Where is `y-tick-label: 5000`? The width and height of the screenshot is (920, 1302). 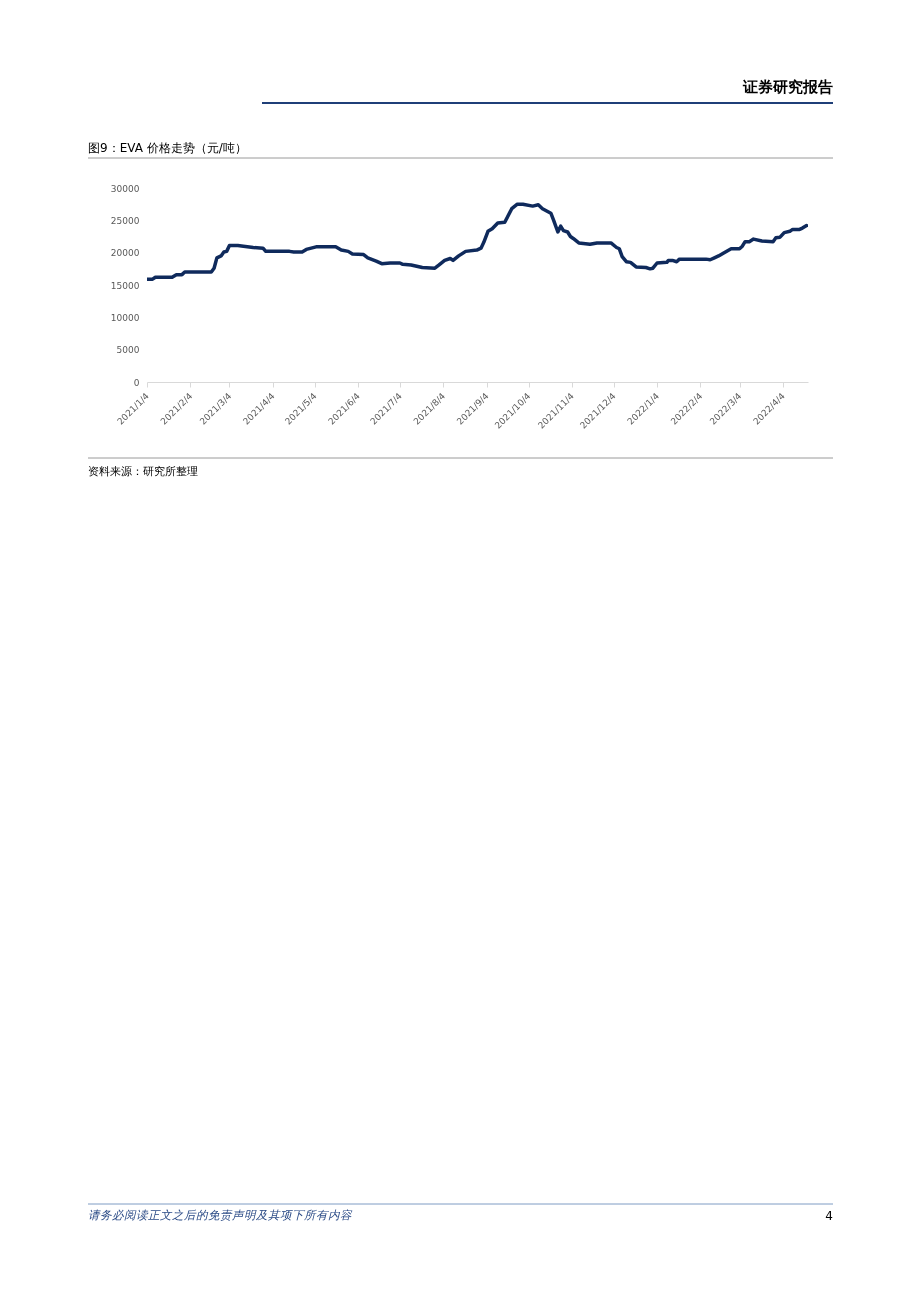
y-tick-label: 5000 is located at coordinates (128, 350).